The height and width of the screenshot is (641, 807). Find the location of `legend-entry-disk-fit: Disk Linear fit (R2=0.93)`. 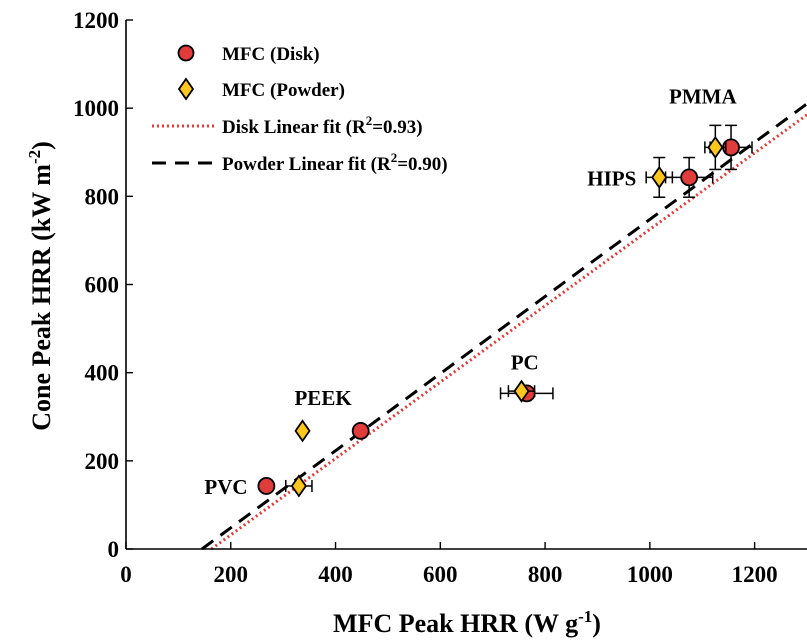

legend-entry-disk-fit: Disk Linear fit (R2=0.93) is located at coordinates (287, 125).